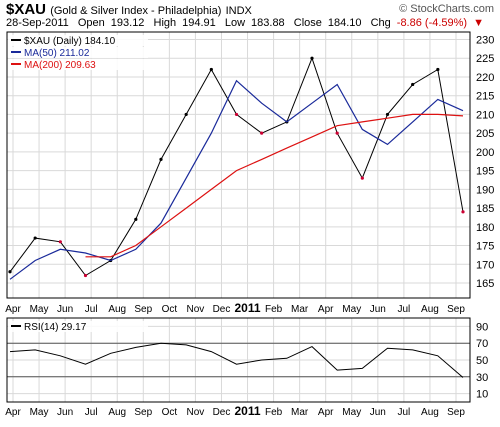 The image size is (500, 427). What do you see at coordinates (485, 265) in the screenshot?
I see `y-tick-label: 170` at bounding box center [485, 265].